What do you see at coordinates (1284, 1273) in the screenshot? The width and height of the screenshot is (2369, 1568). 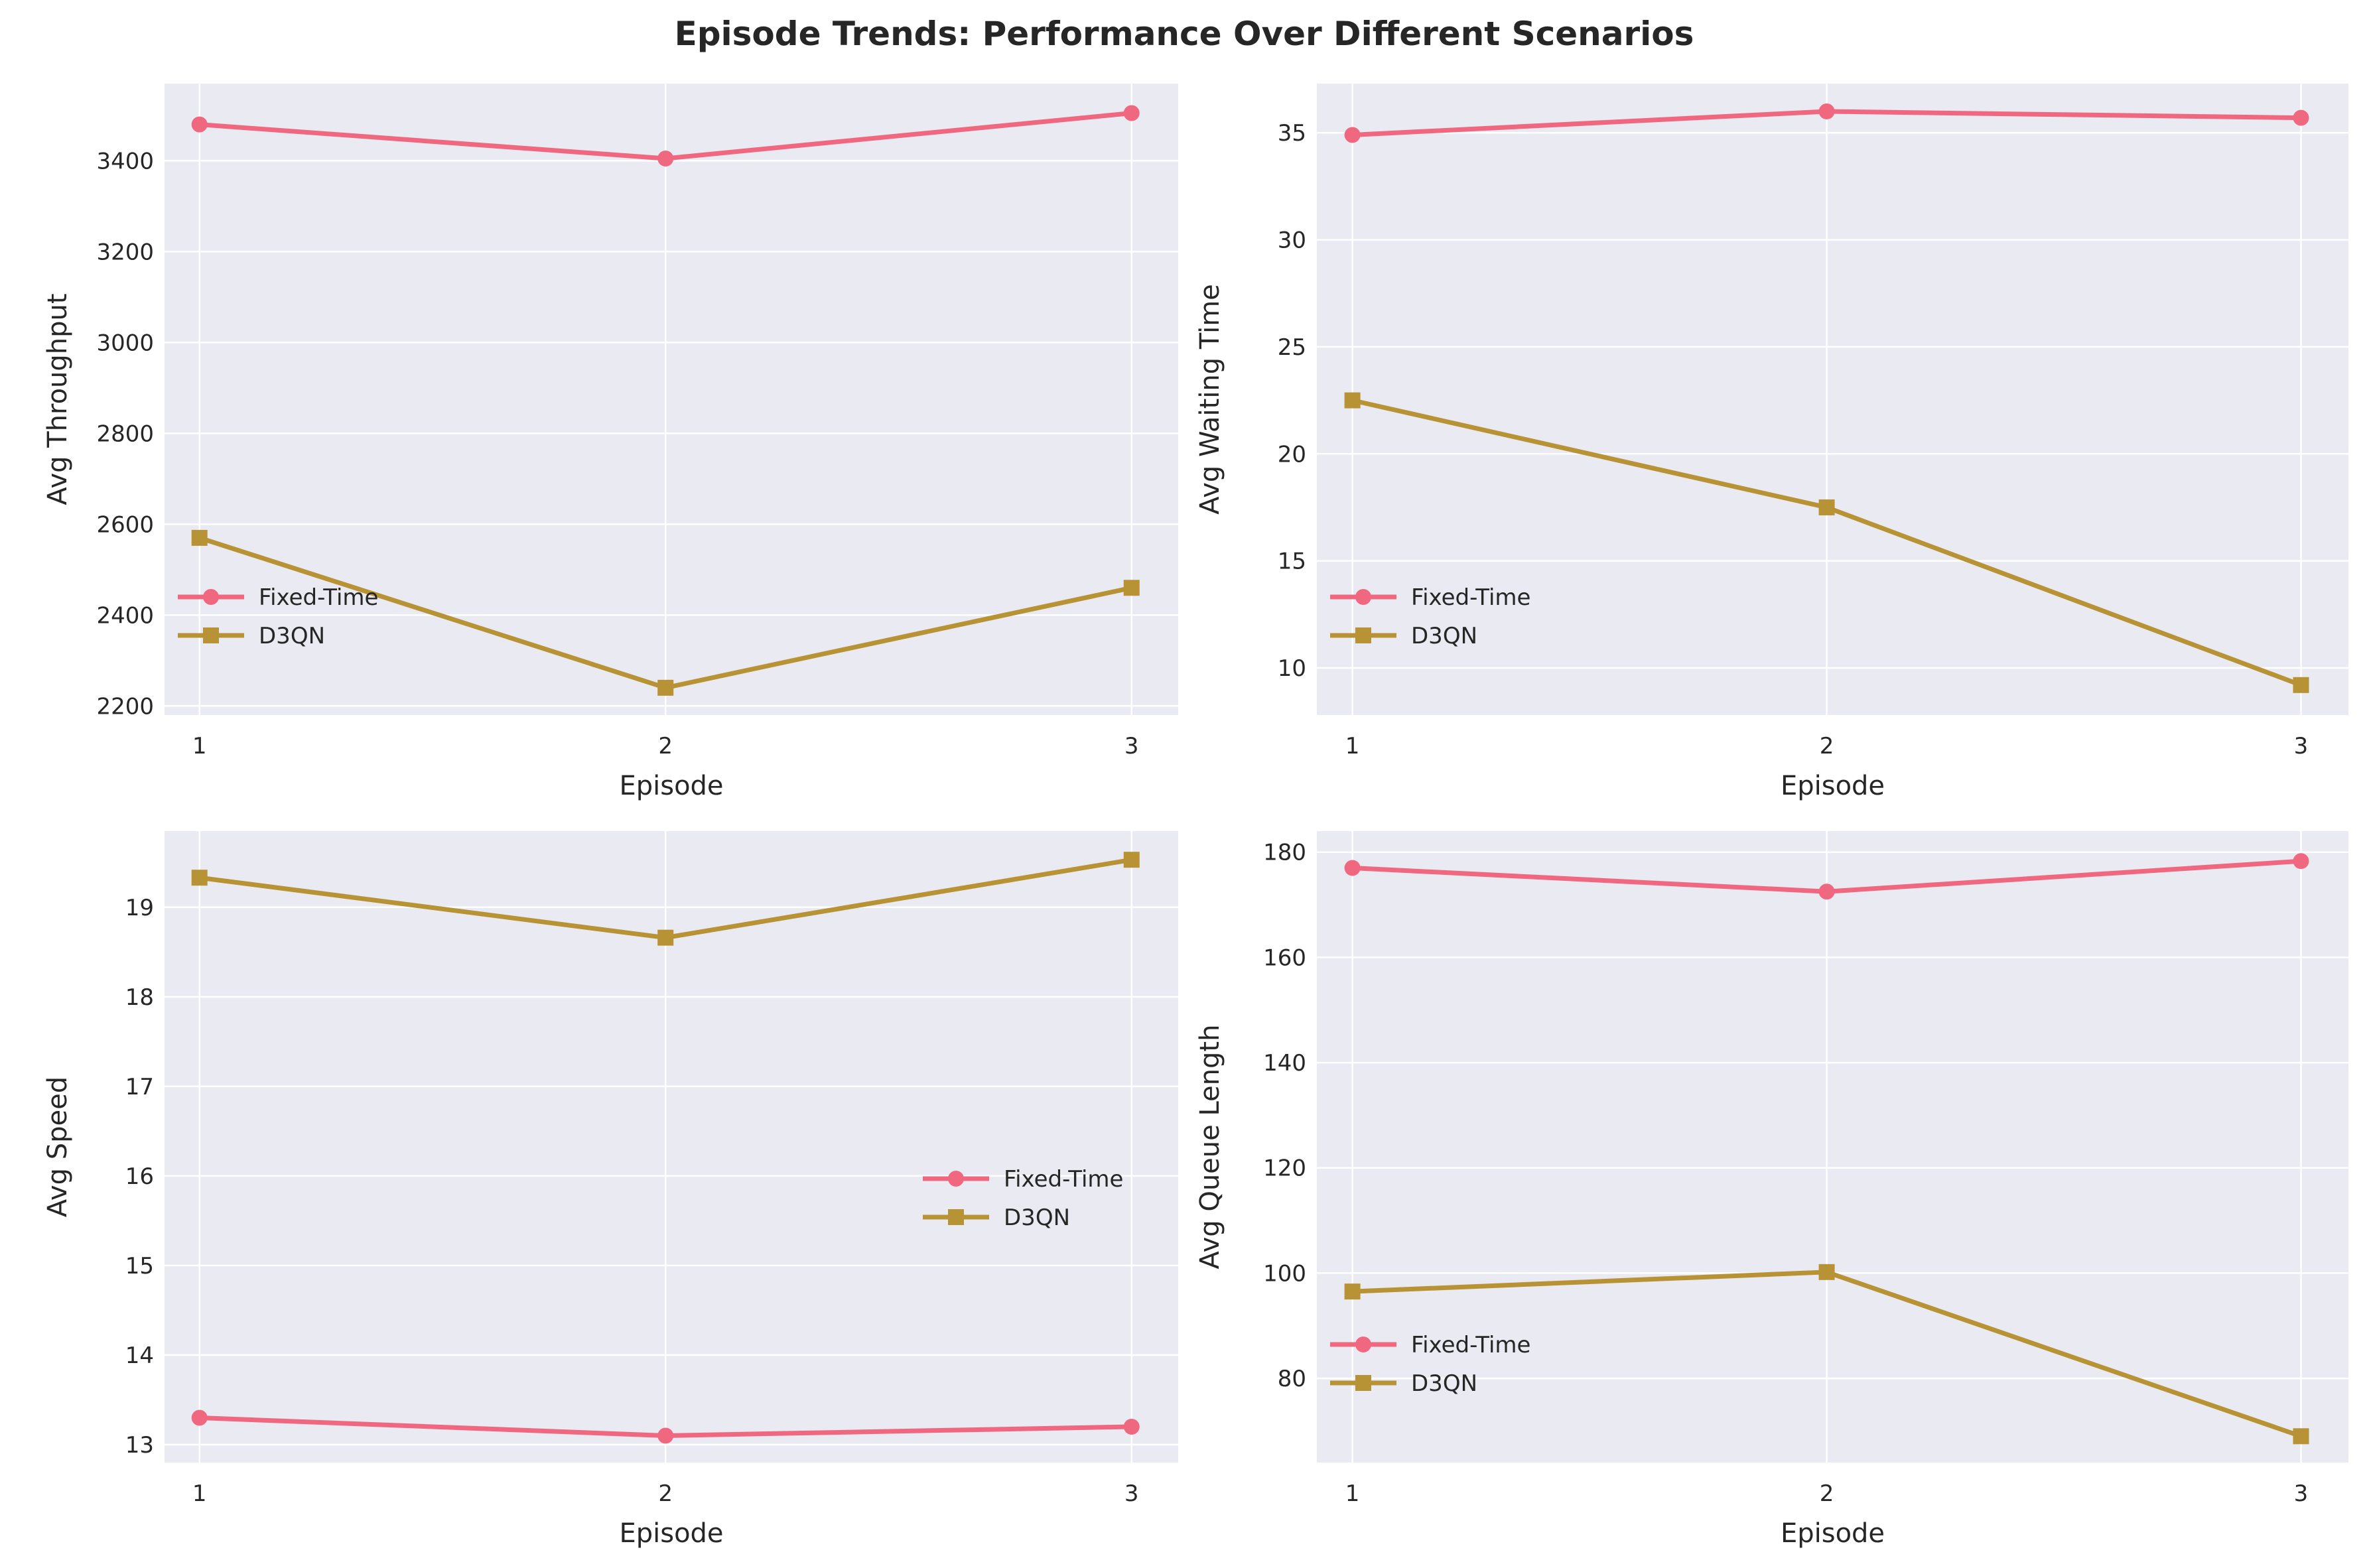 I see `y-tick-label: 100` at bounding box center [1284, 1273].